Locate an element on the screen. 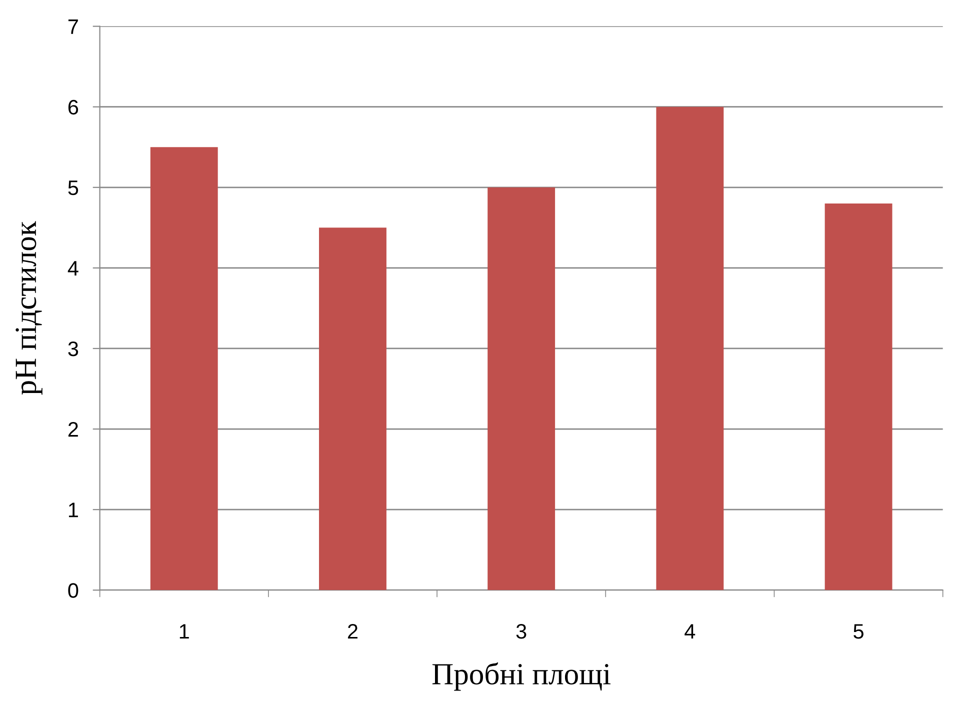 This screenshot has width=969, height=711. x-tick-label: 5 is located at coordinates (859, 631).